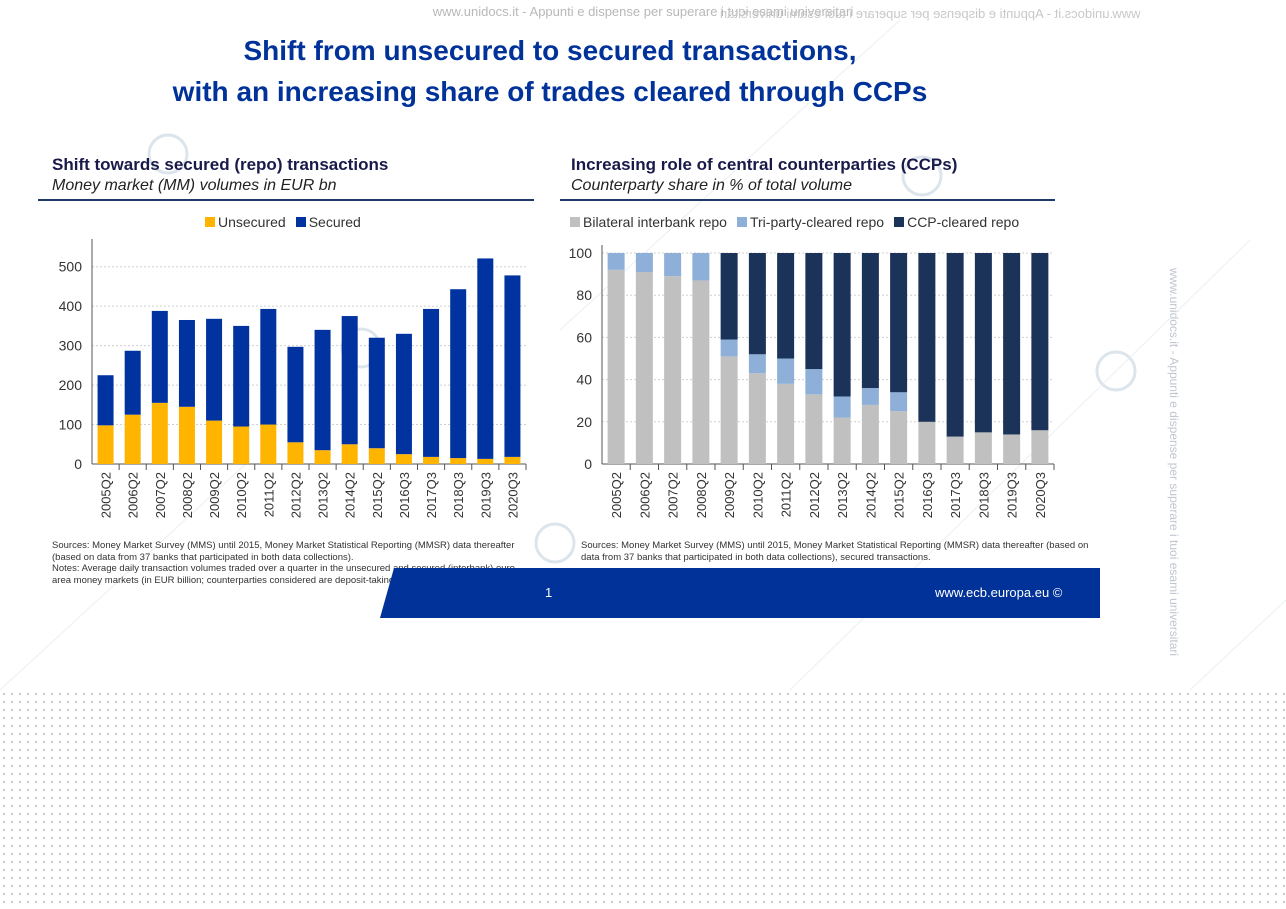  Describe the element at coordinates (194, 185) in the screenshot. I see `left-panel-subtitle: Money market (MM) volumes in EUR bn` at that location.